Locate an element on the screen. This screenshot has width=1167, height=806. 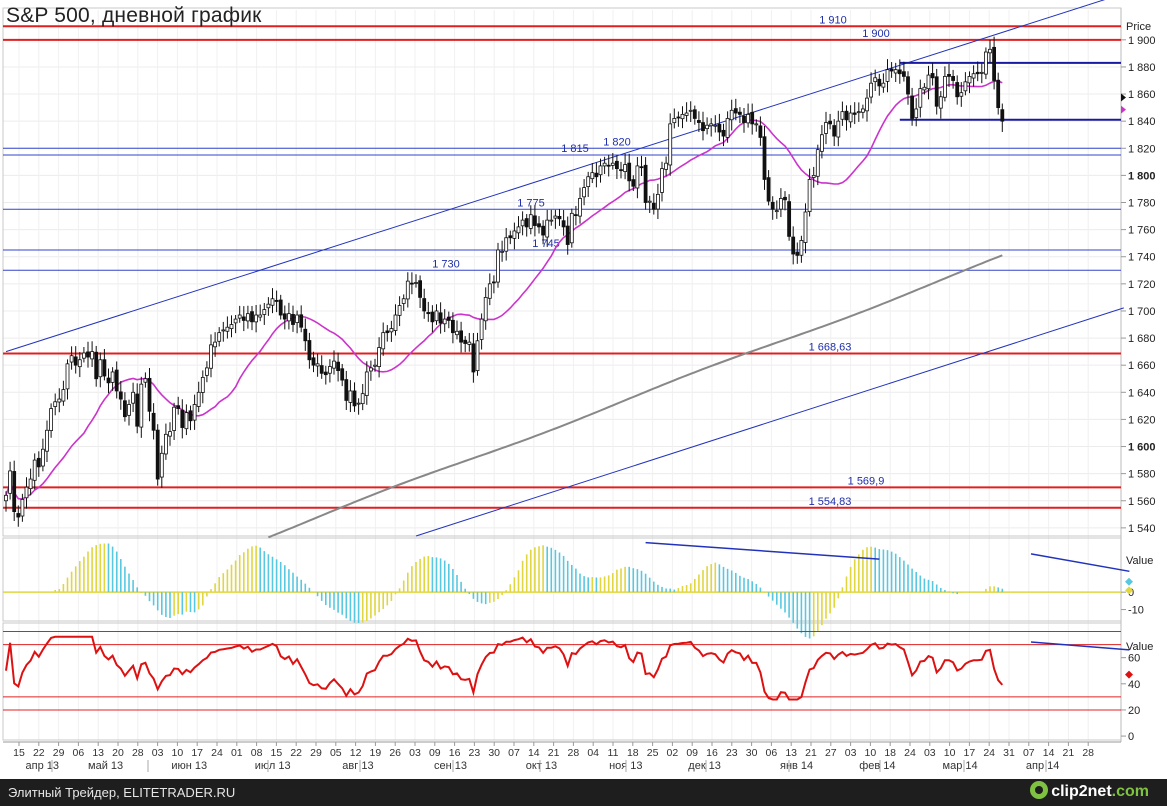
level-label: 1 820 is located at coordinates (617, 142).